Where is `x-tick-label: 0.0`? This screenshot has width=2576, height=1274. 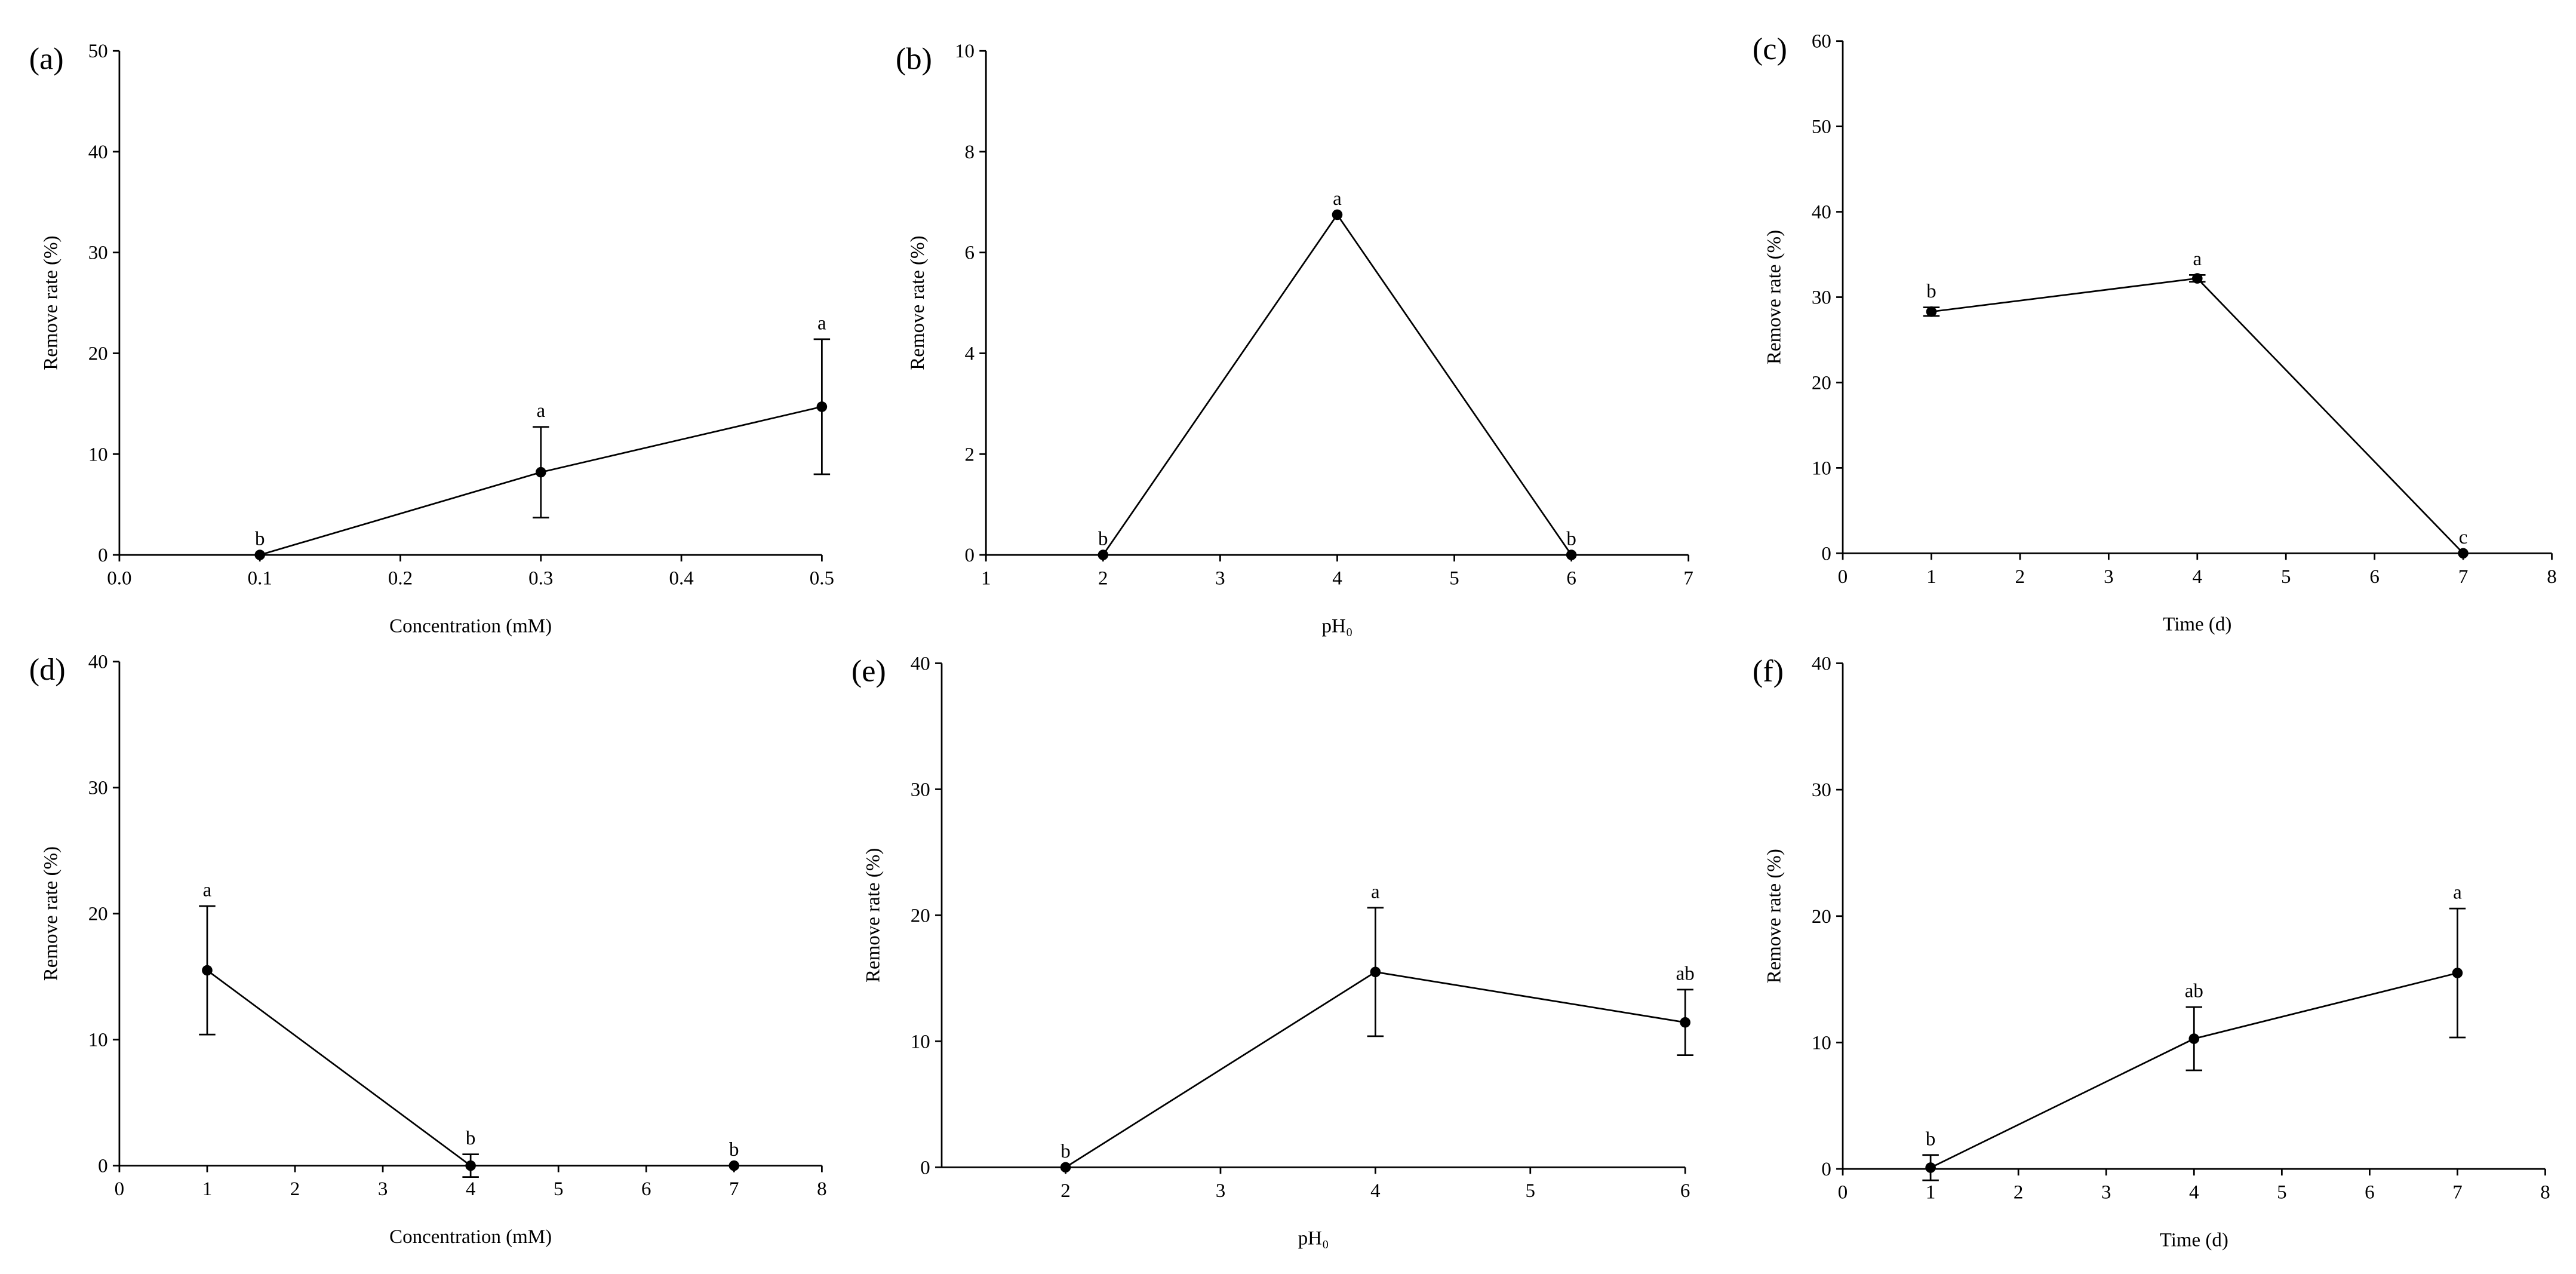 x-tick-label: 0.0 is located at coordinates (119, 579).